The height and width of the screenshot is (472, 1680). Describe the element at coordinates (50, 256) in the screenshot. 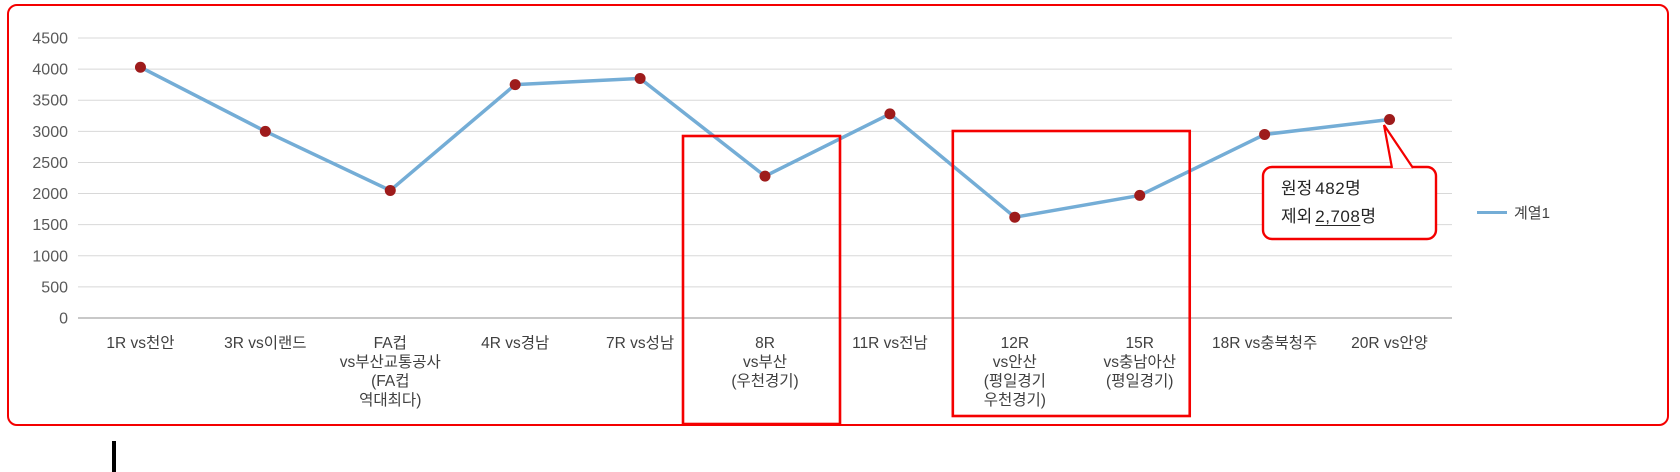

I see `y-tick-label: 1000` at that location.